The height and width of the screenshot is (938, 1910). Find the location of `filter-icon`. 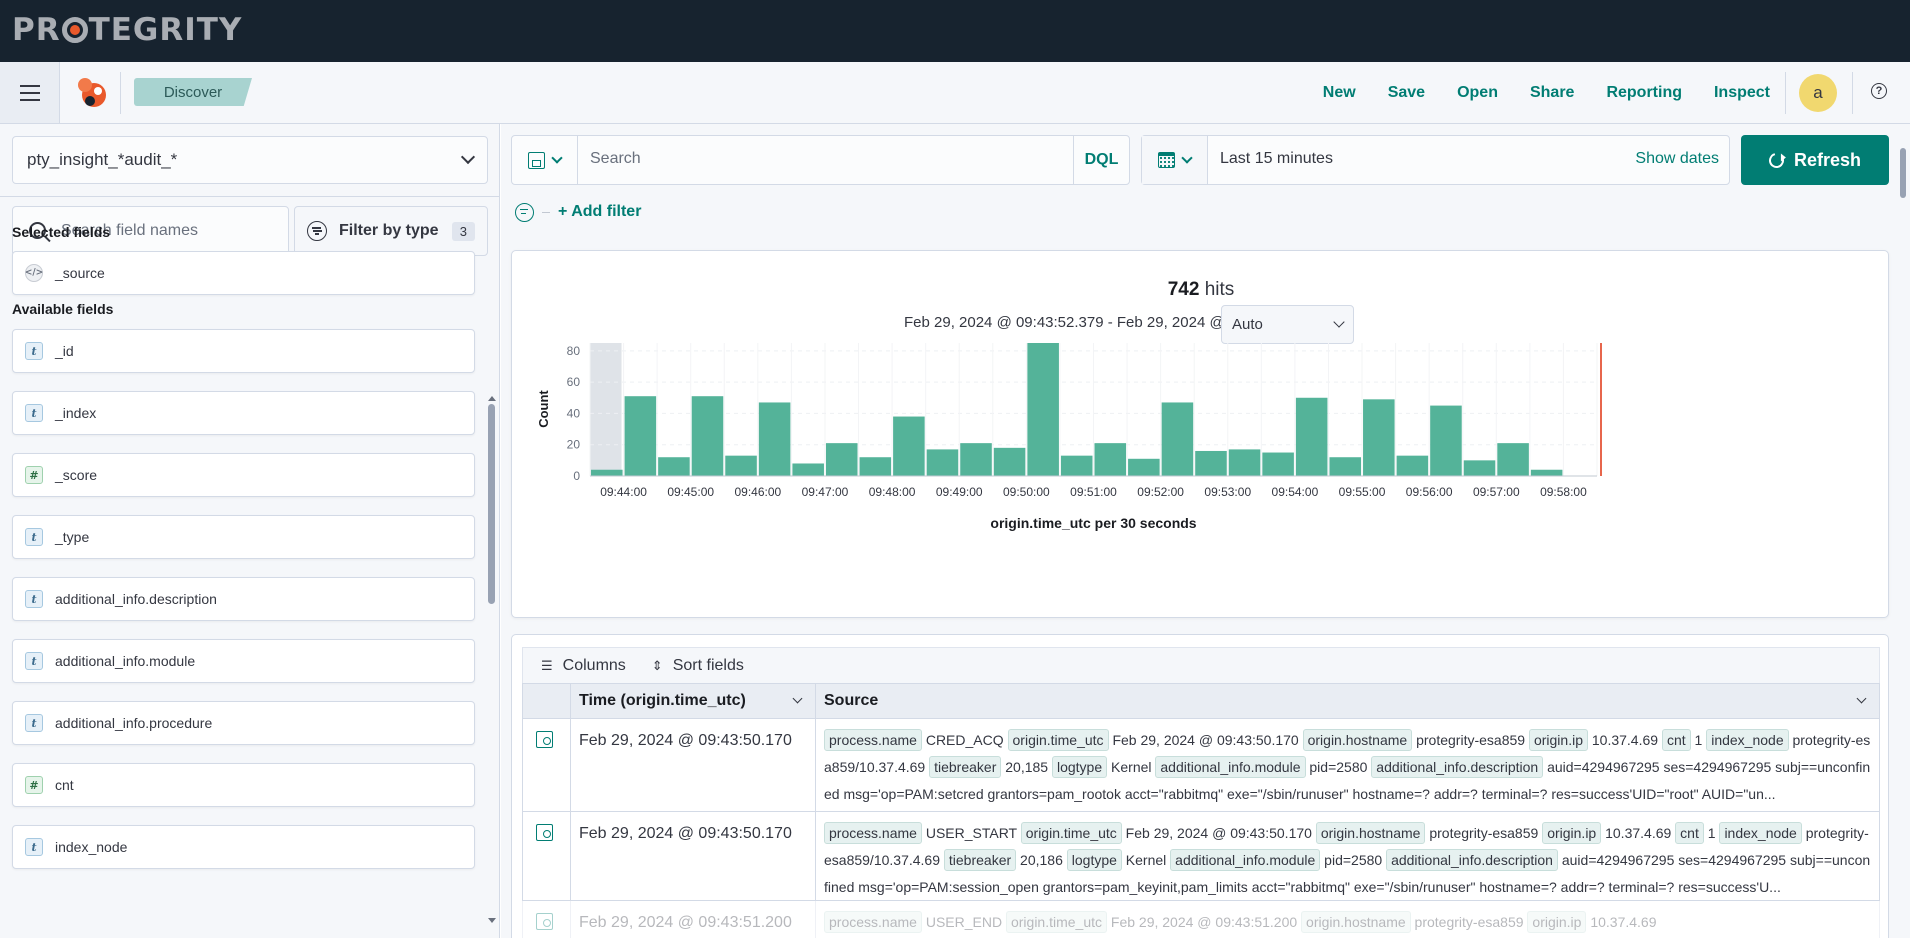

filter-icon is located at coordinates (317, 231).